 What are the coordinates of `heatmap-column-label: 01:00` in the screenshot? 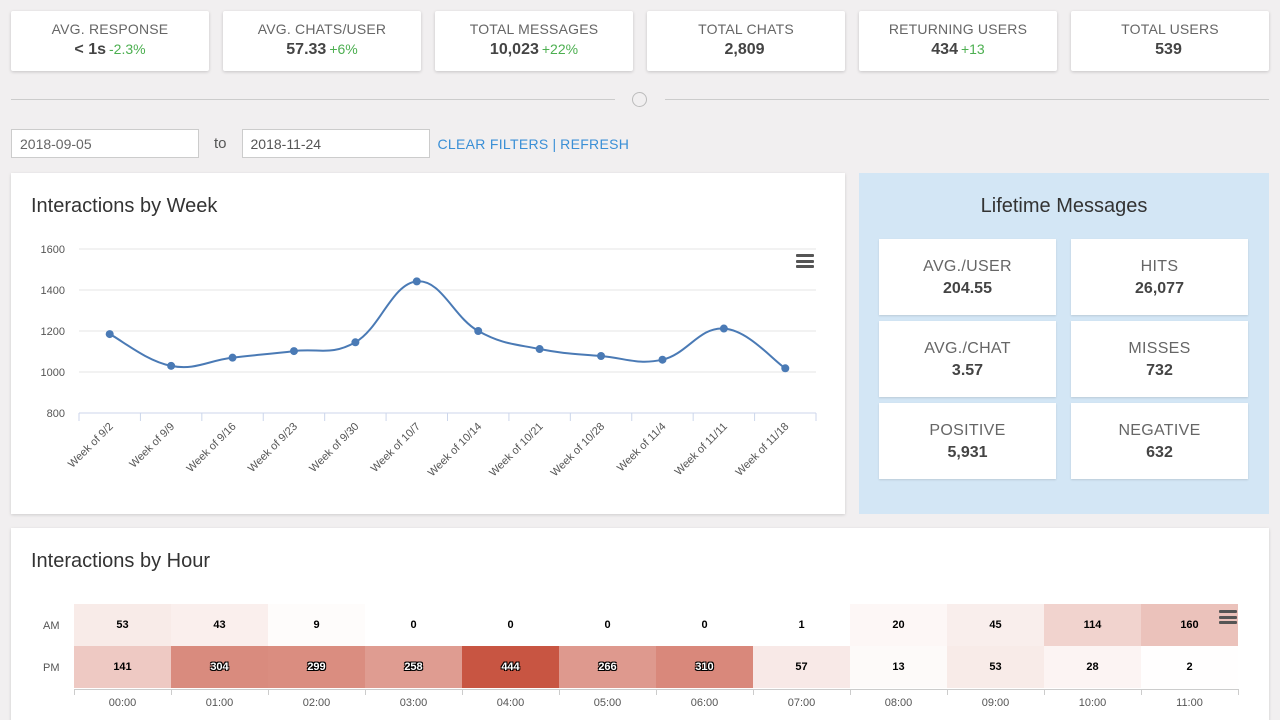 It's located at (219, 703).